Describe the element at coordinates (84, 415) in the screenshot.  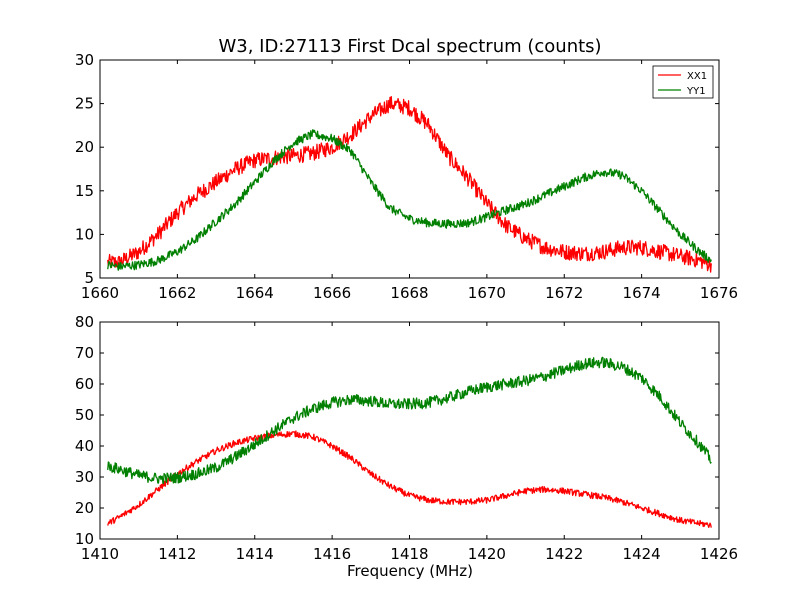
I see `y-tick-label: 50` at that location.